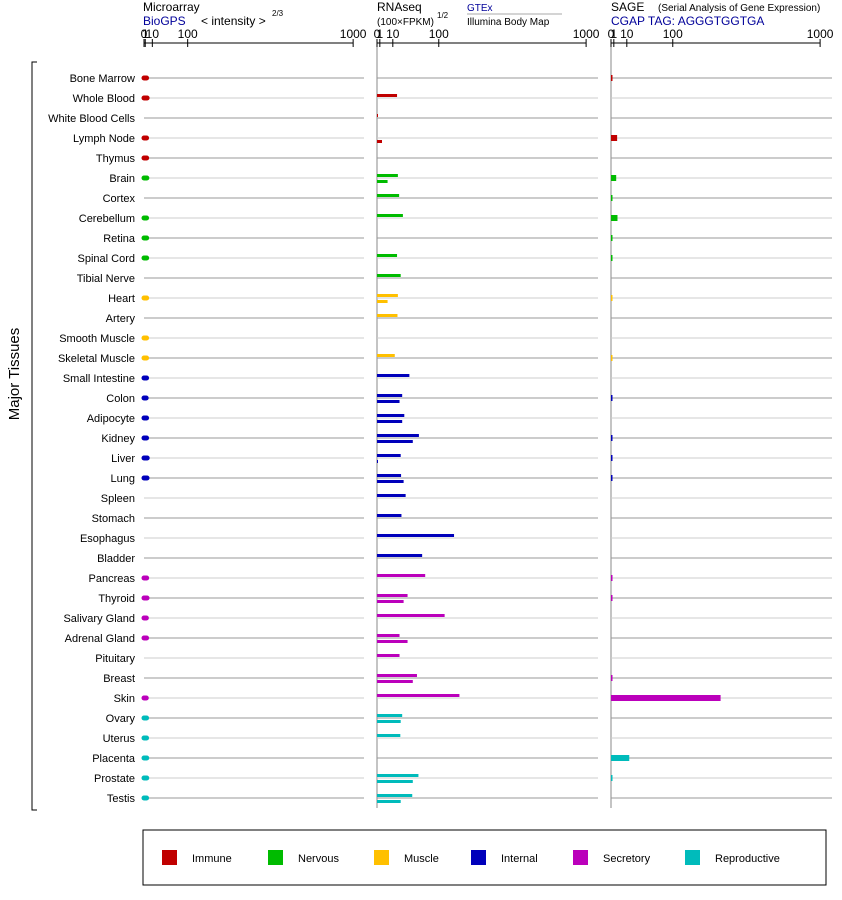 The height and width of the screenshot is (900, 842). I want to click on legend-swatch-immune, so click(169, 857).